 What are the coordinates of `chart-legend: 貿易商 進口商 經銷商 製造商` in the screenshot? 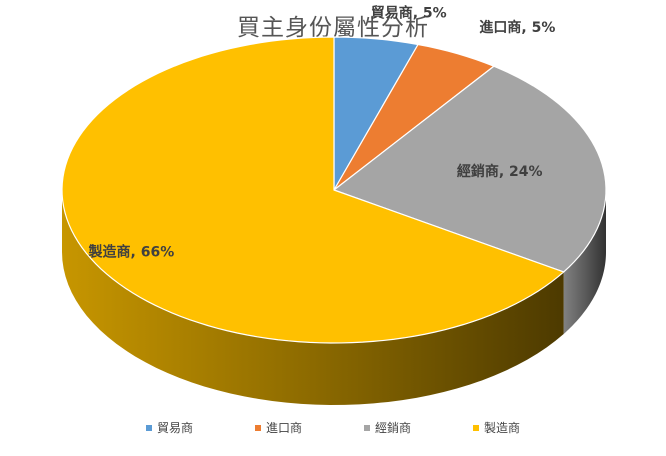 It's located at (333, 427).